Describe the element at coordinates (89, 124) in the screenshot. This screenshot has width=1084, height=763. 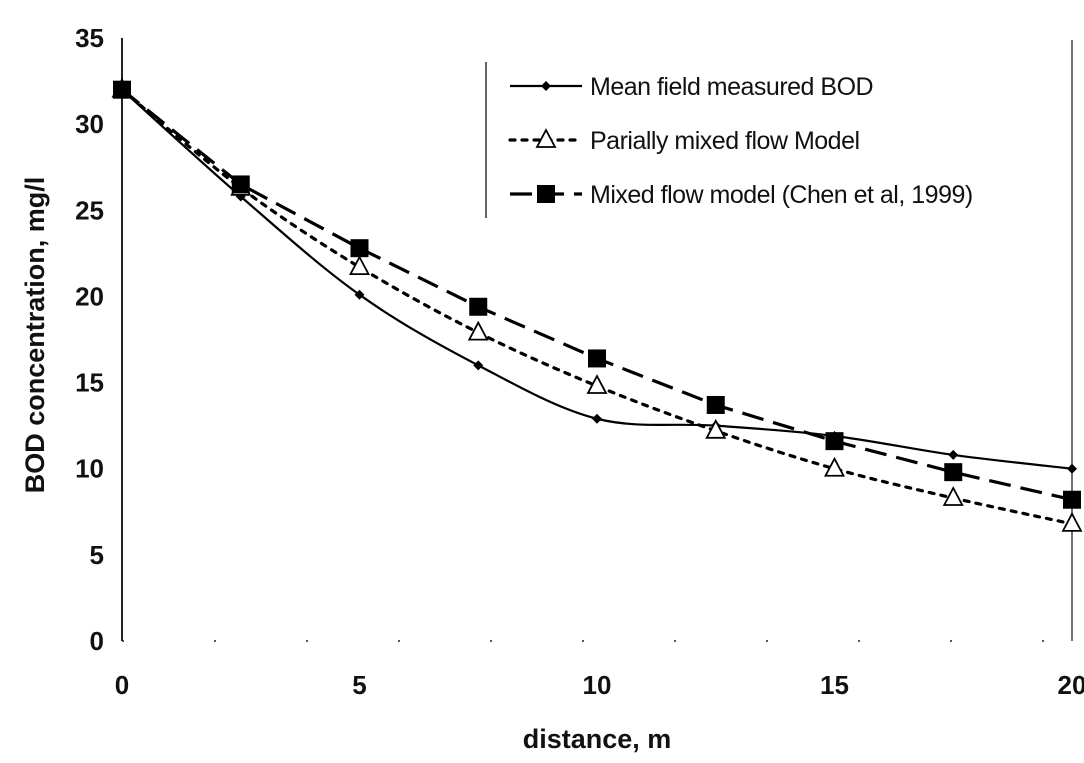
I see `y-tick-label: 30` at that location.